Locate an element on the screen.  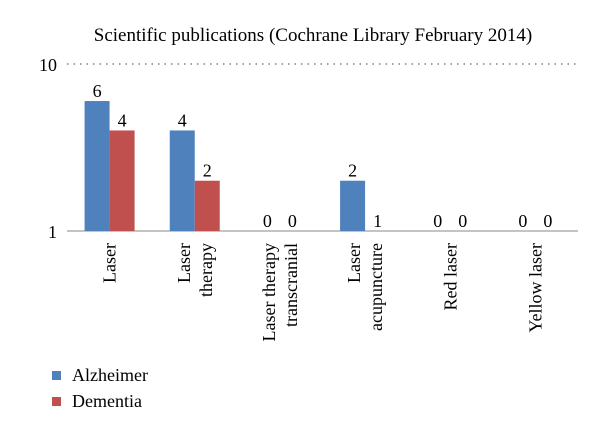
legend-item-dementia: Dementia is located at coordinates (100, 401).